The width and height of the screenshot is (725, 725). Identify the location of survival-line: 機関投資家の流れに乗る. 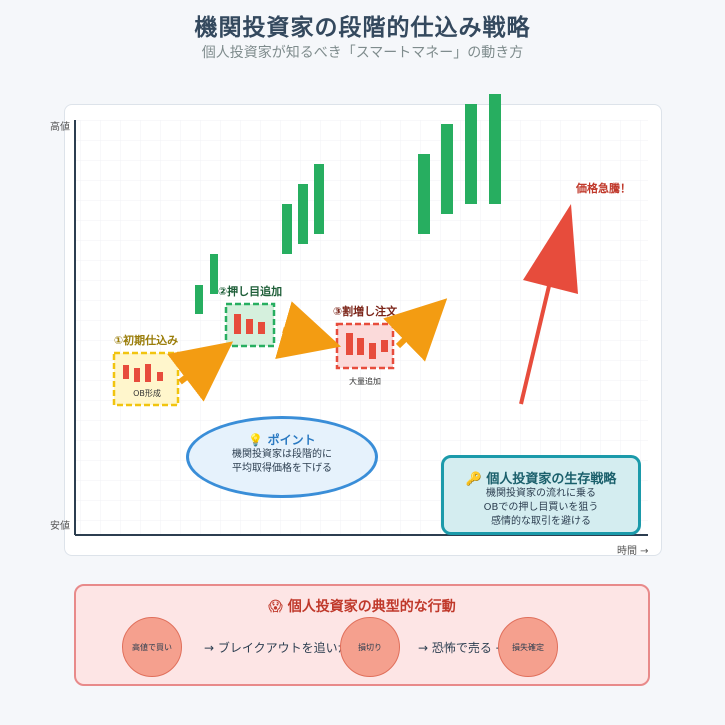
(541, 493).